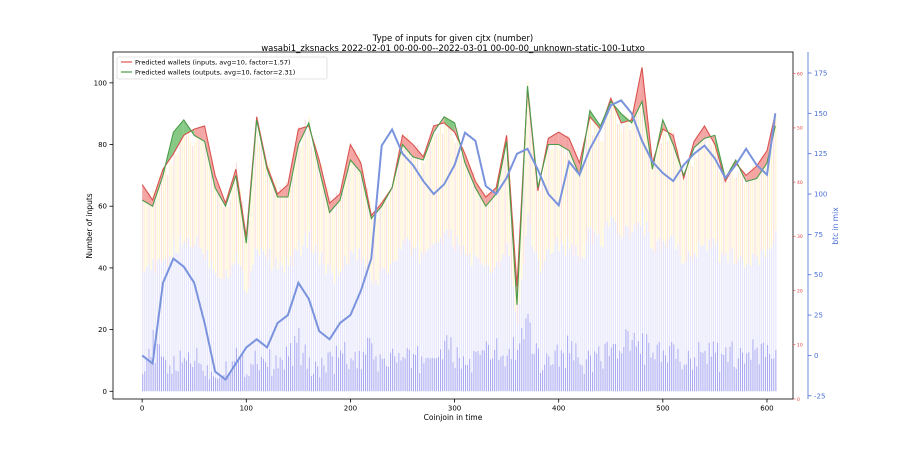 This screenshot has height=454, width=900. Describe the element at coordinates (142, 409) in the screenshot. I see `x-tick-label: 0` at that location.